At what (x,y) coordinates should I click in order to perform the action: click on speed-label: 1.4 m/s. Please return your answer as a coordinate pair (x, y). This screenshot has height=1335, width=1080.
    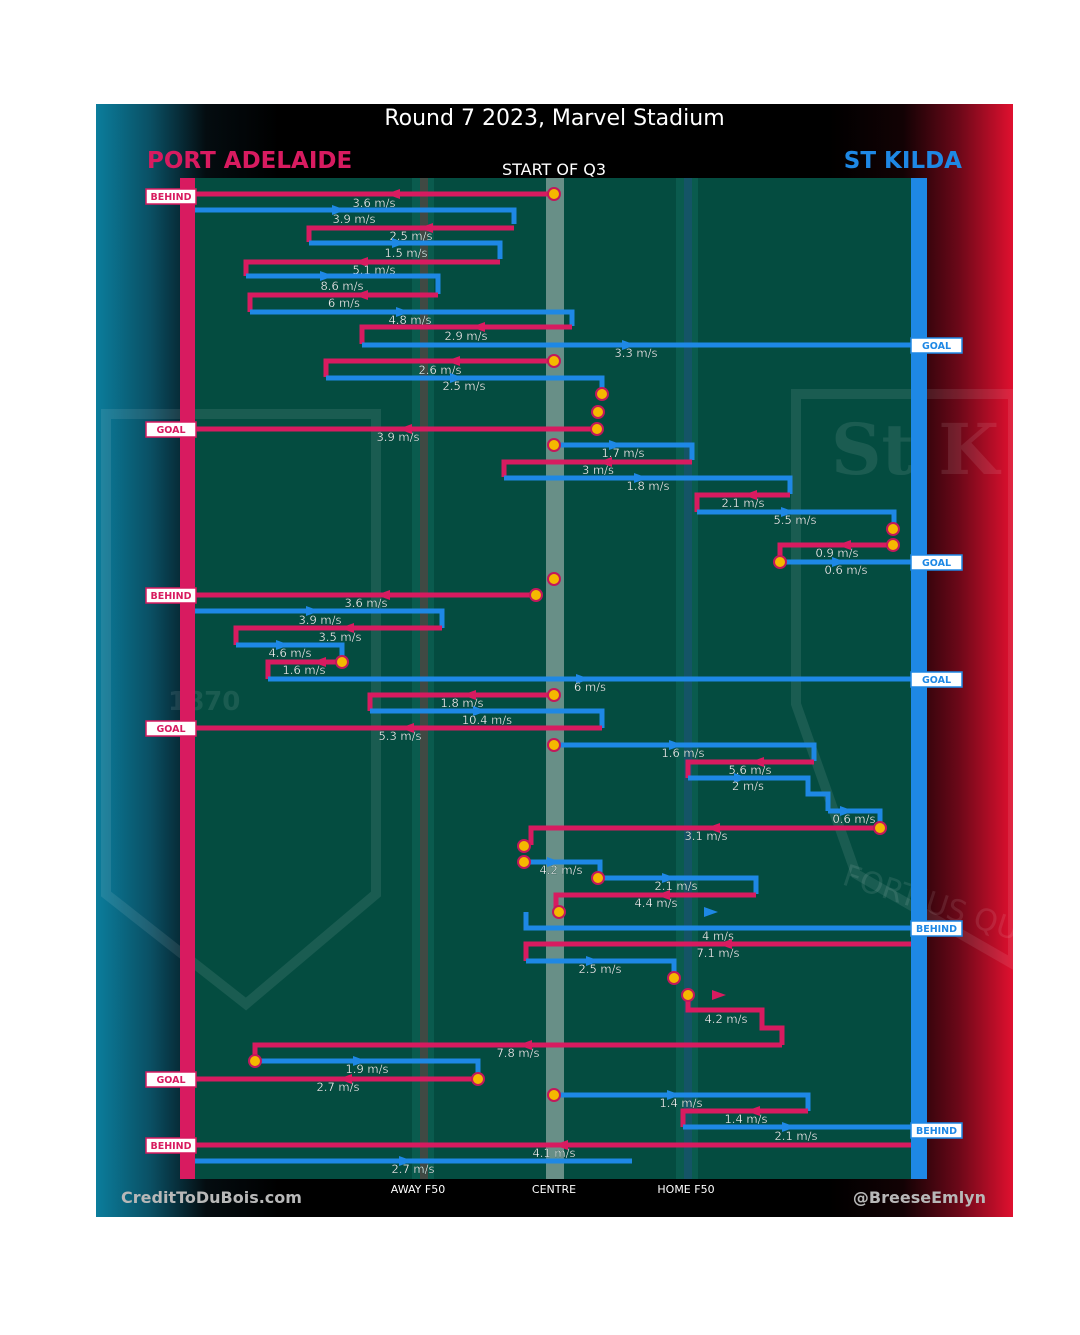
    Looking at the image, I should click on (680, 1103).